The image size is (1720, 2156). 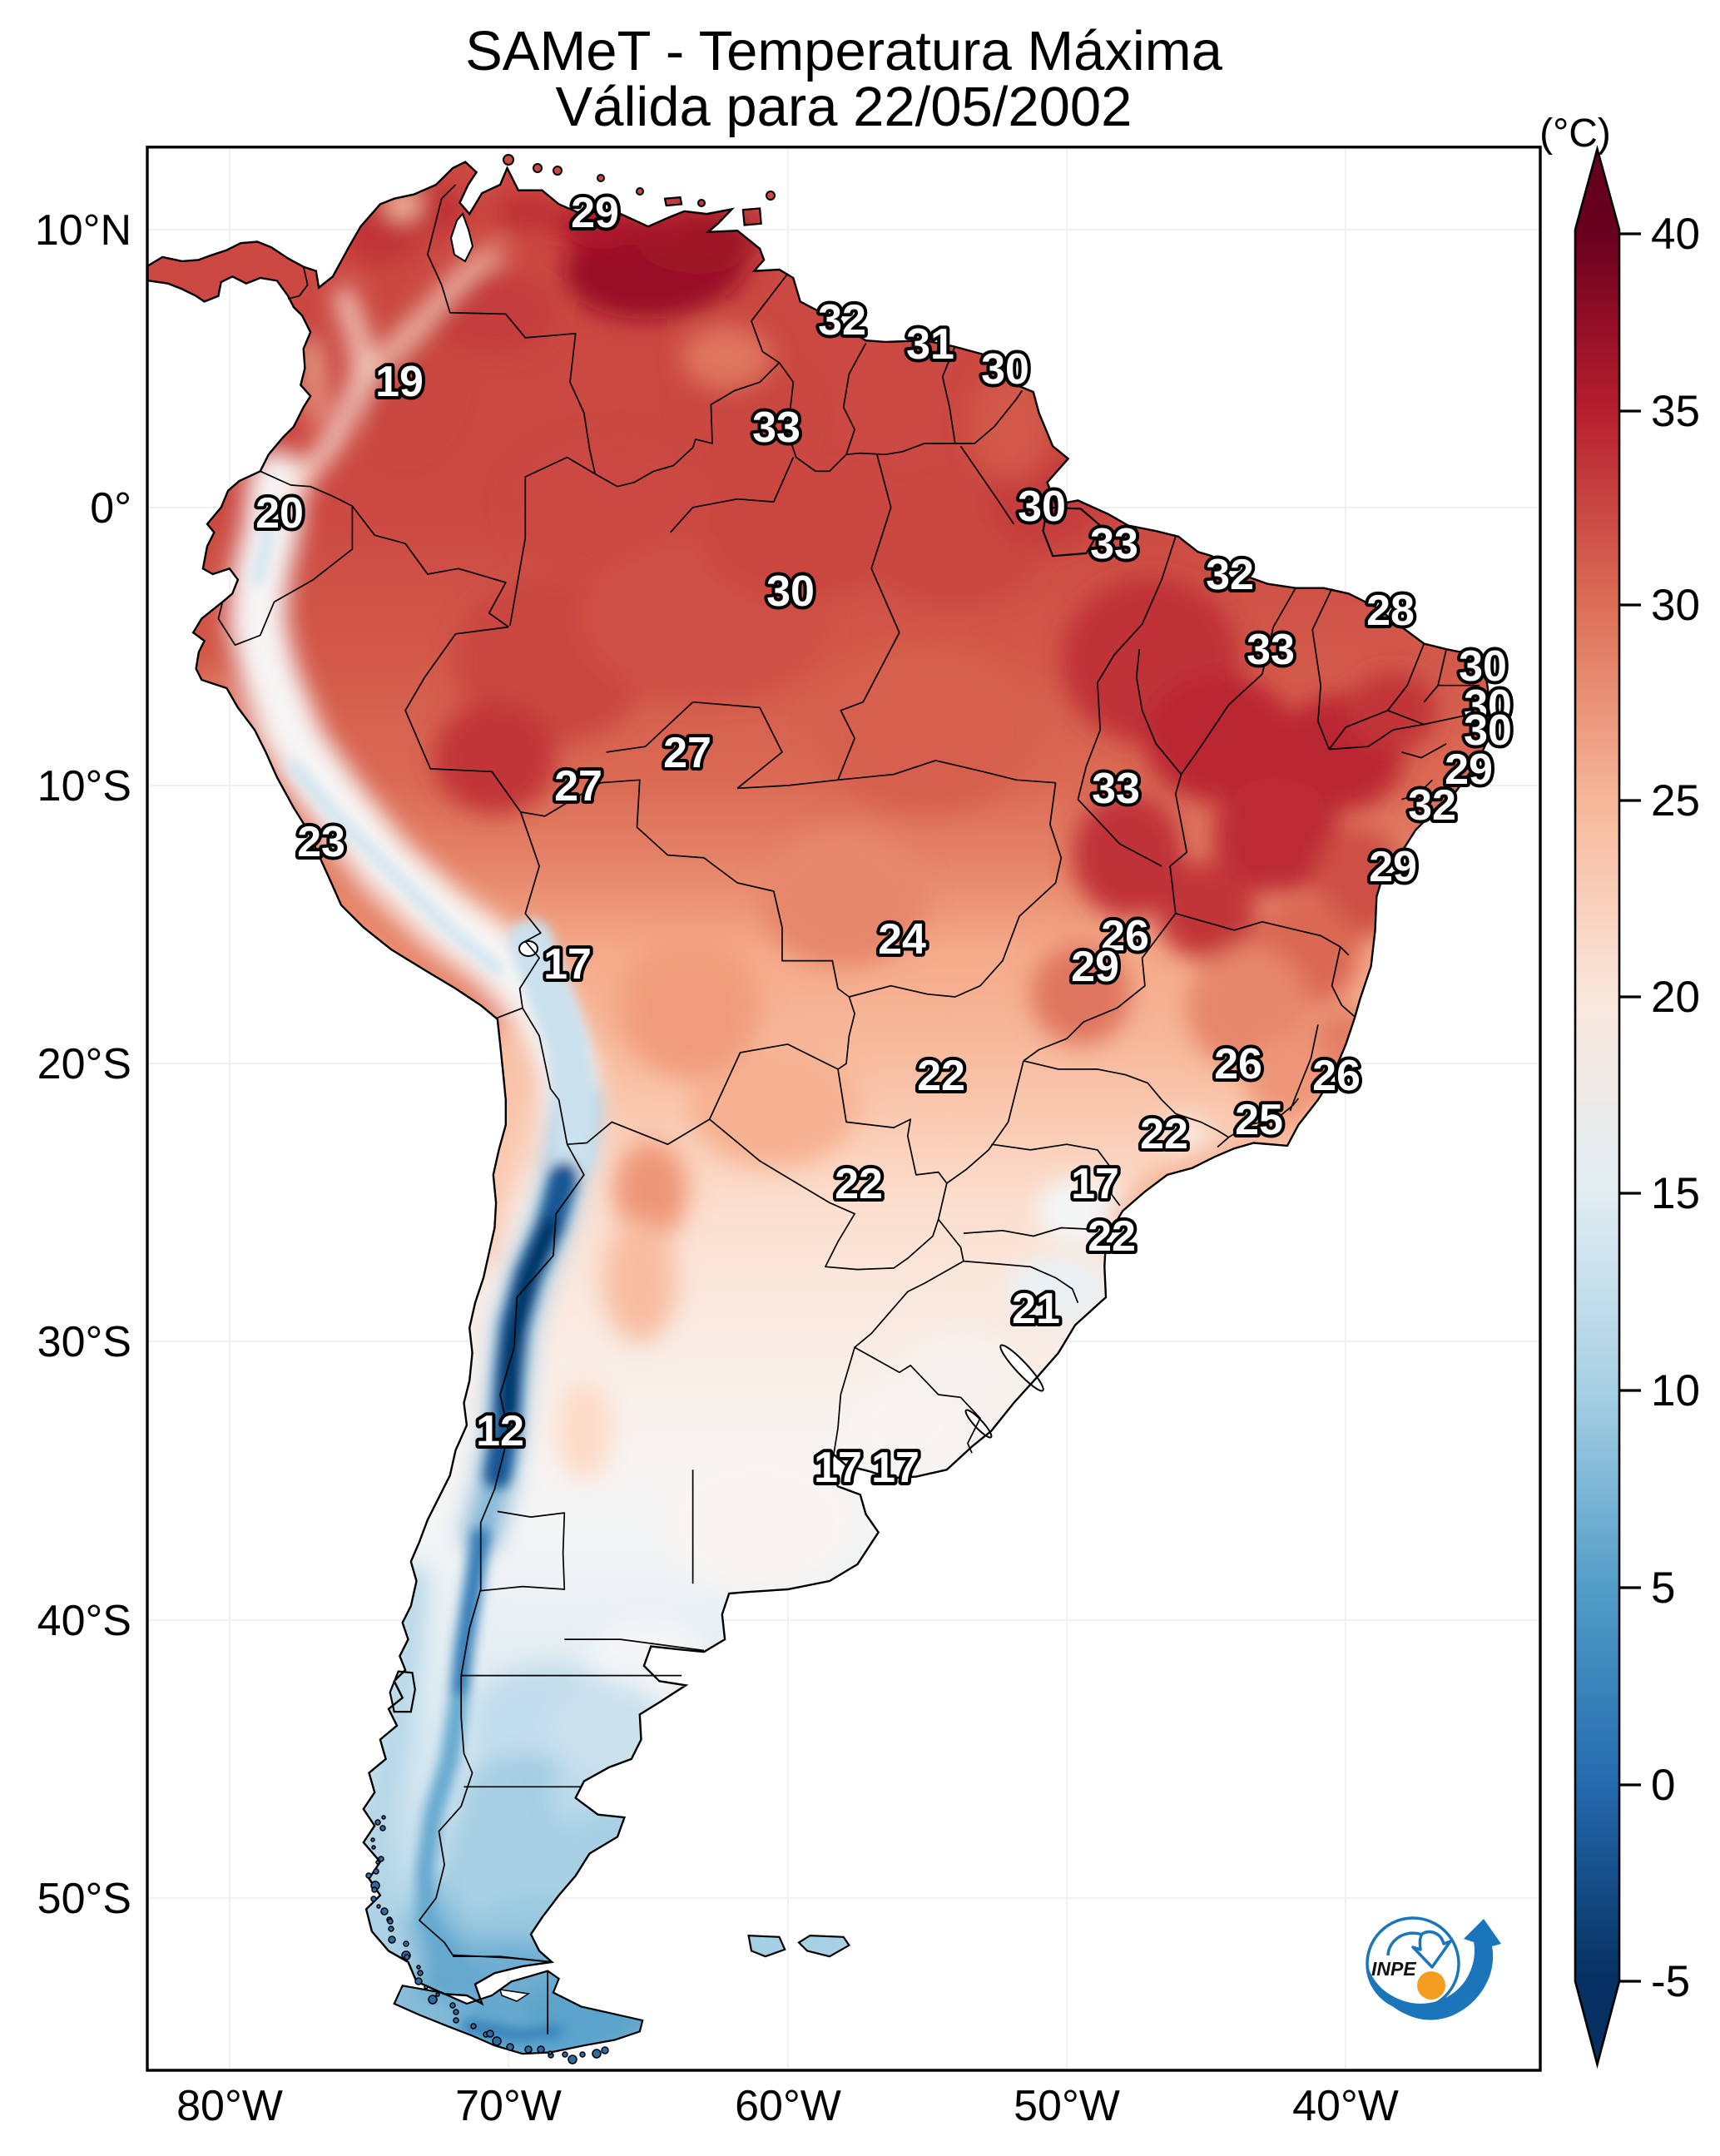 I want to click on svg-text: 80°W, so click(x=230, y=2106).